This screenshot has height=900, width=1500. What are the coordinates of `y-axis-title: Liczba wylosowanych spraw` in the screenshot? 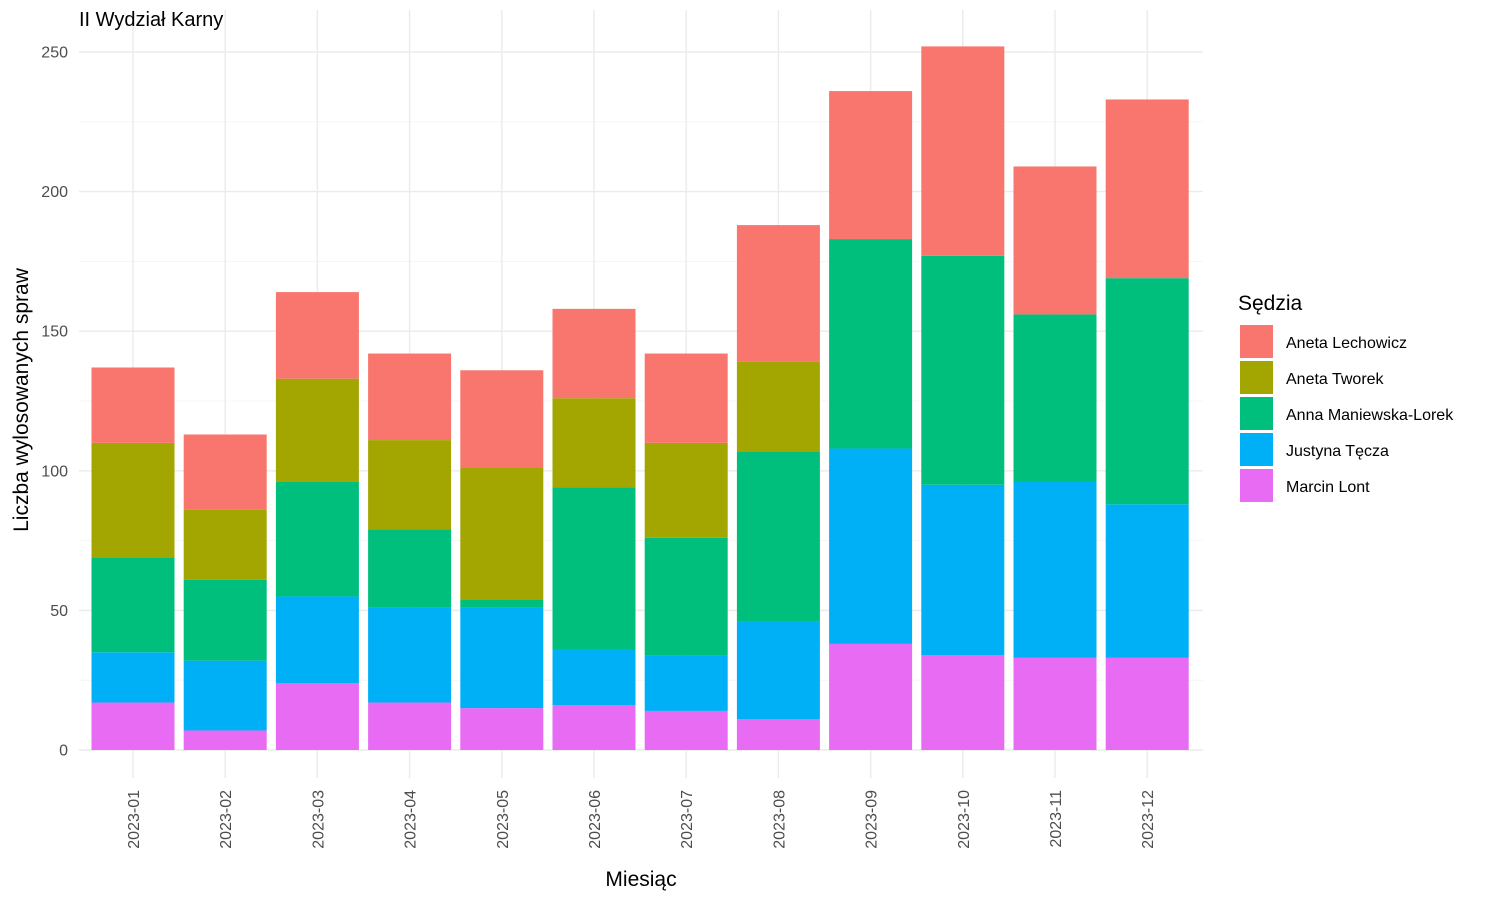 It's located at (21, 399).